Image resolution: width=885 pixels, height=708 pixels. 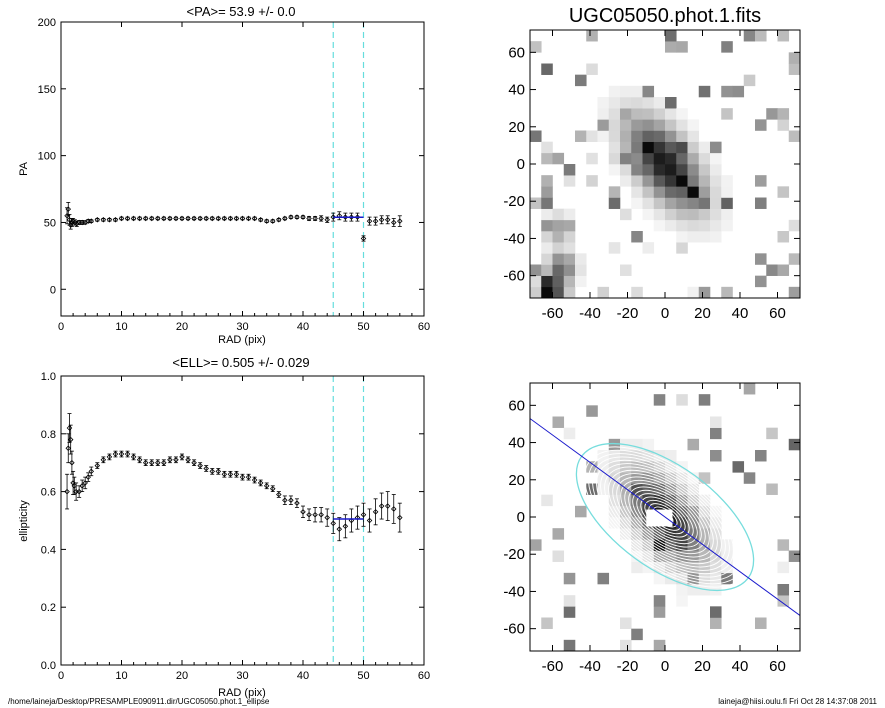 I want to click on ell-panel-title: <ELL>= 0.505 +/- 0.029, so click(x=240, y=362).